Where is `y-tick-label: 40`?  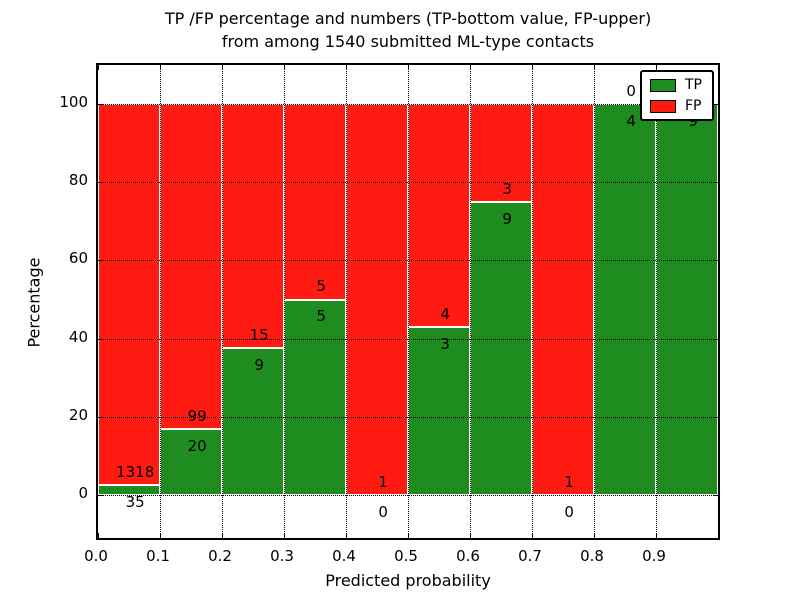 y-tick-label: 40 is located at coordinates (78, 336).